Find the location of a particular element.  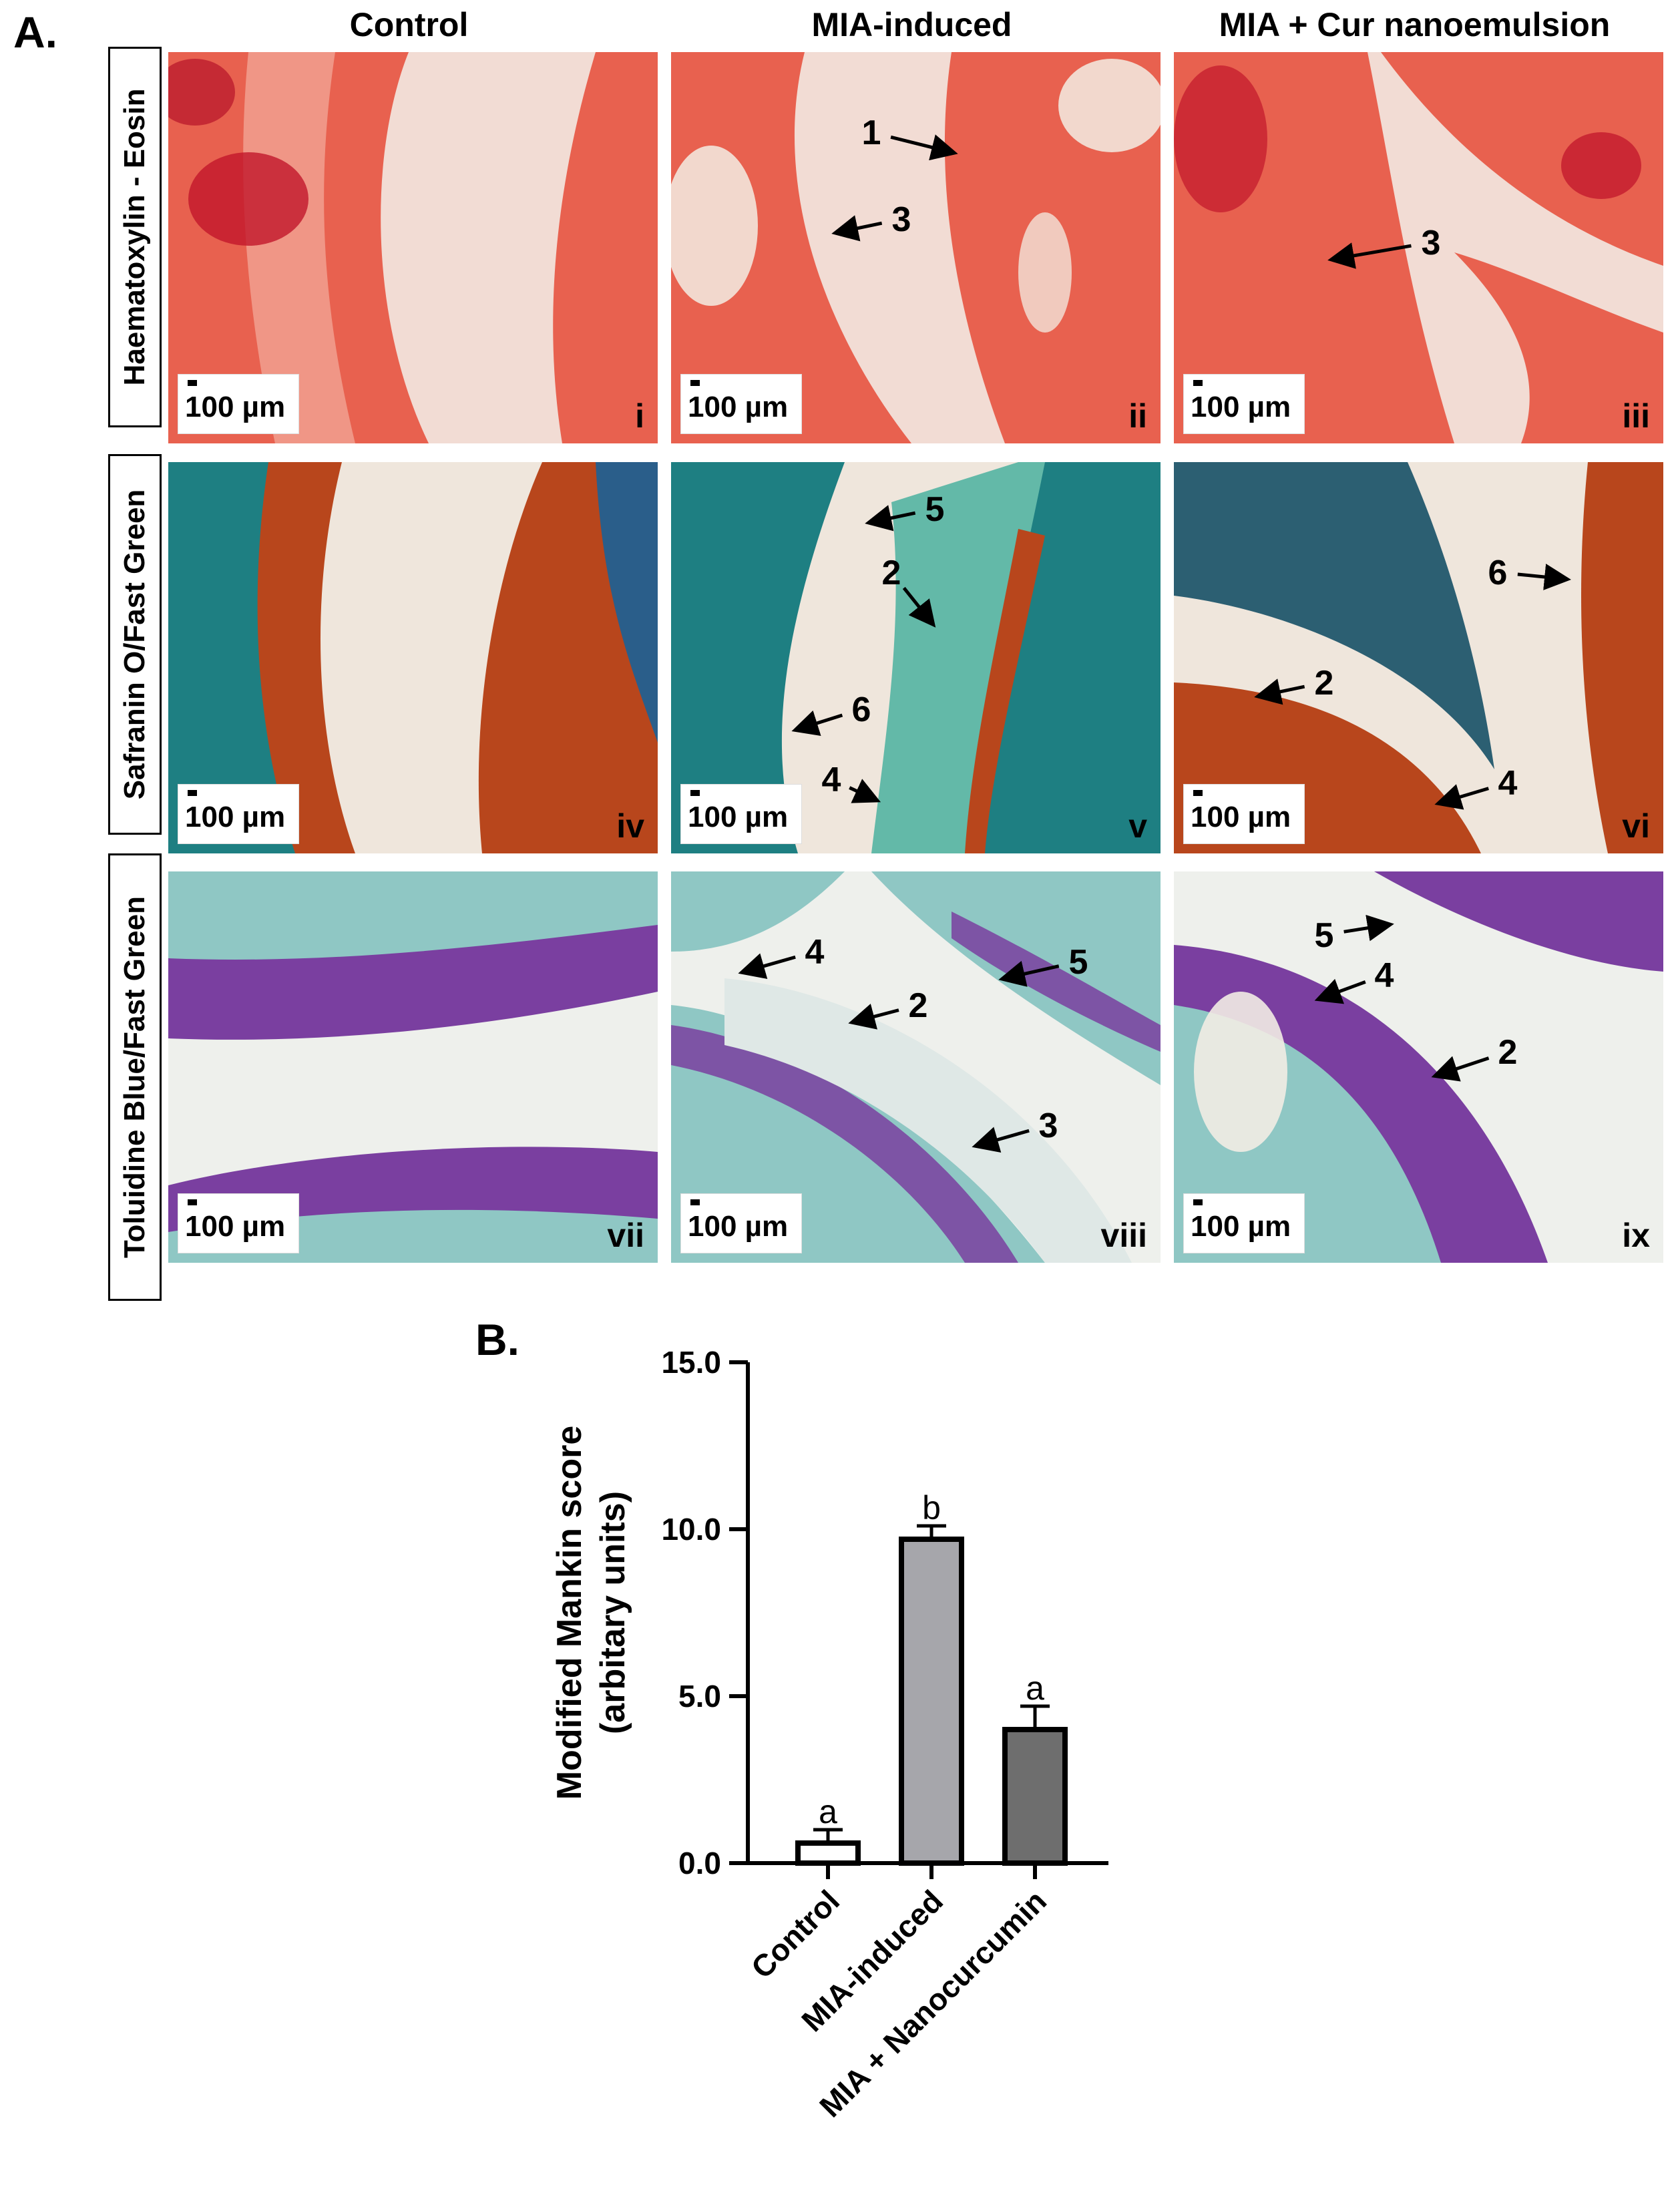

micrograph-id: v is located at coordinates (1137, 826).